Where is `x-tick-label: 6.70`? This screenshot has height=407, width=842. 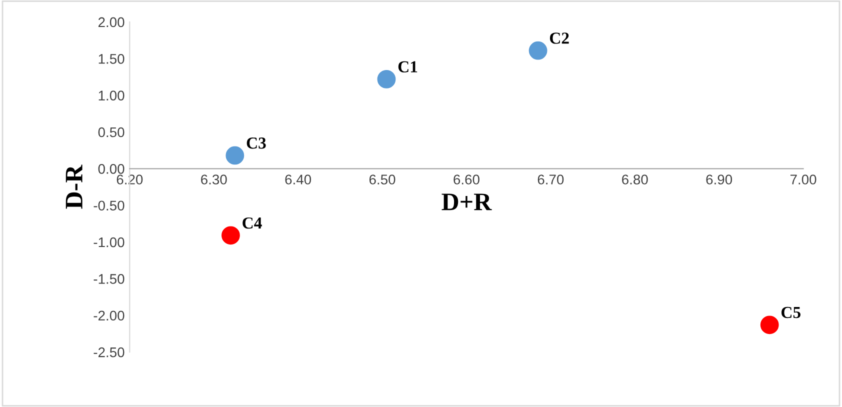 x-tick-label: 6.70 is located at coordinates (551, 179).